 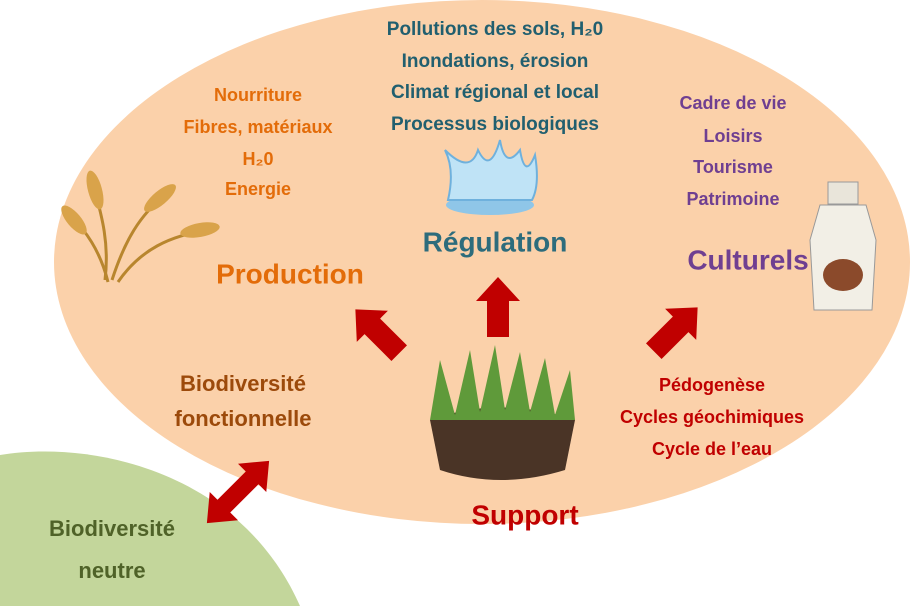 I want to click on milk-can-icon, so click(x=843, y=246).